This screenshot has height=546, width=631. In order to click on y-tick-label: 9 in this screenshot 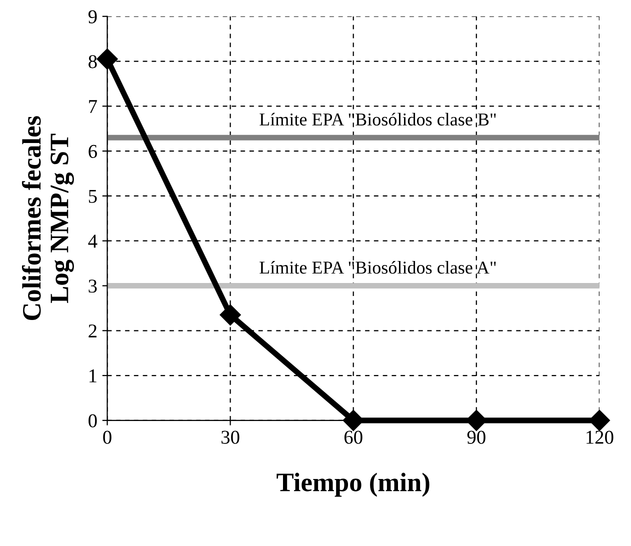, I will do `click(92, 17)`.